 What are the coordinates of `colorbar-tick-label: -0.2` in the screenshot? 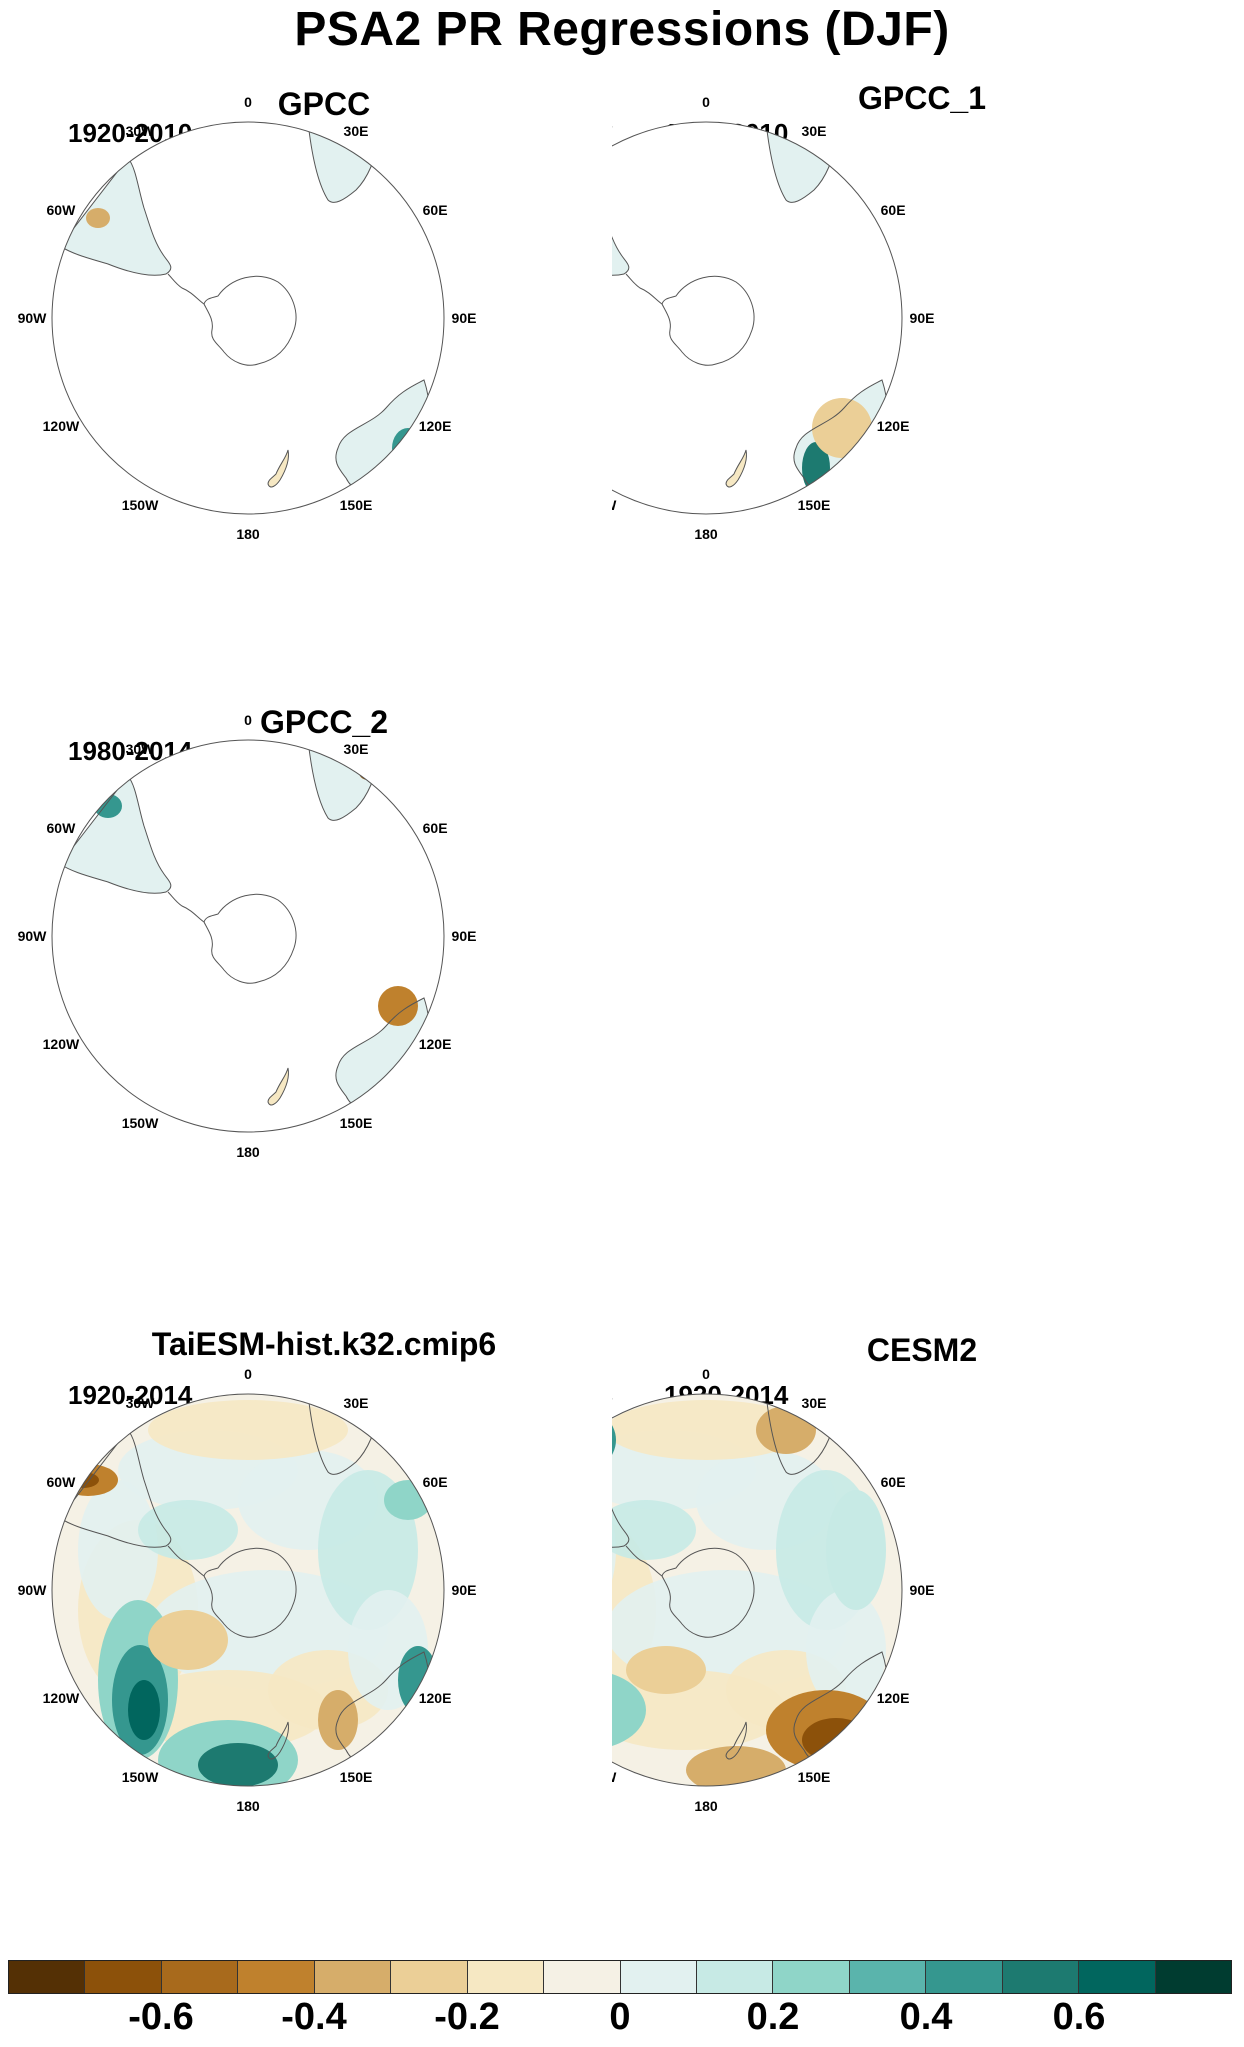 It's located at (467, 2017).